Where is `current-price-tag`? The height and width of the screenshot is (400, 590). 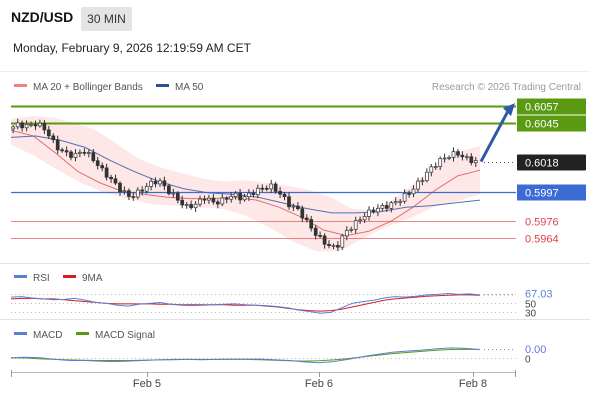
current-price-tag is located at coordinates (551, 162).